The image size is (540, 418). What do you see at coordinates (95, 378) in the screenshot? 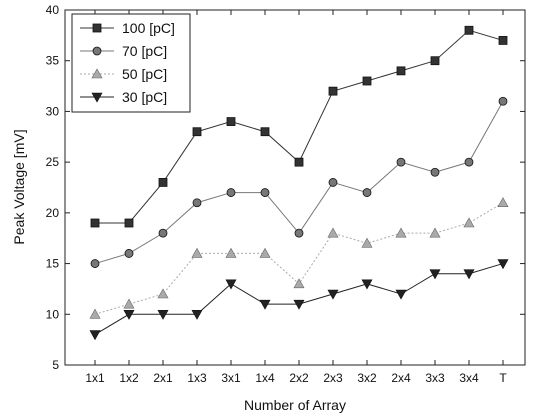
I see `x-tick-label: 1x1` at bounding box center [95, 378].